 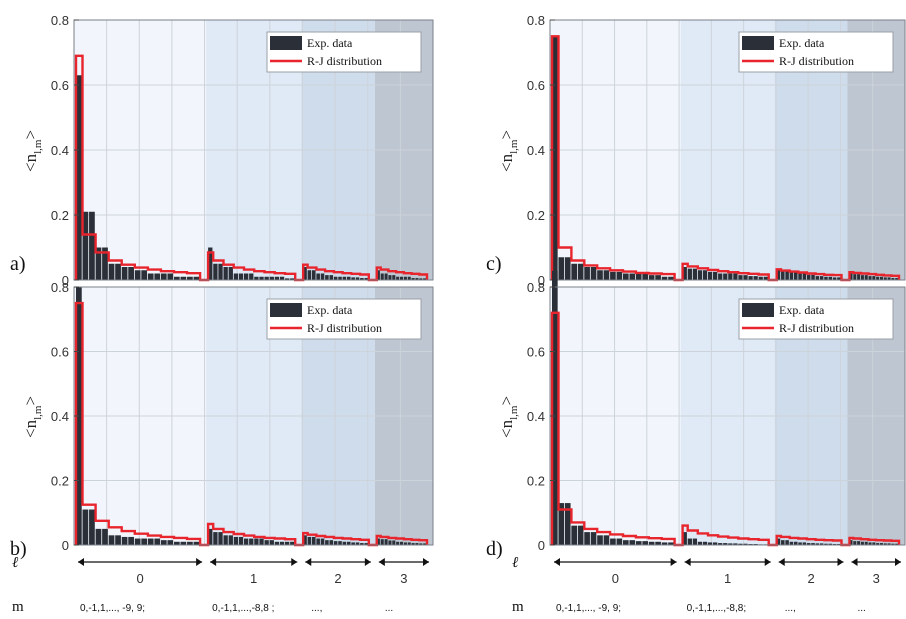 What do you see at coordinates (403, 578) in the screenshot?
I see `l-value-label: 3` at bounding box center [403, 578].